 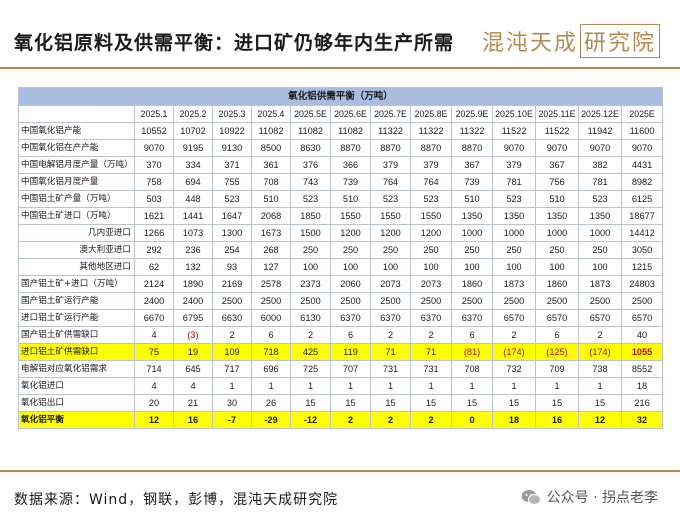 I want to click on table-row: 国产铝土矿供需缺口 4 (3) 2 6 2 6 2 2 6 2 6 2 40, so click(x=341, y=335).